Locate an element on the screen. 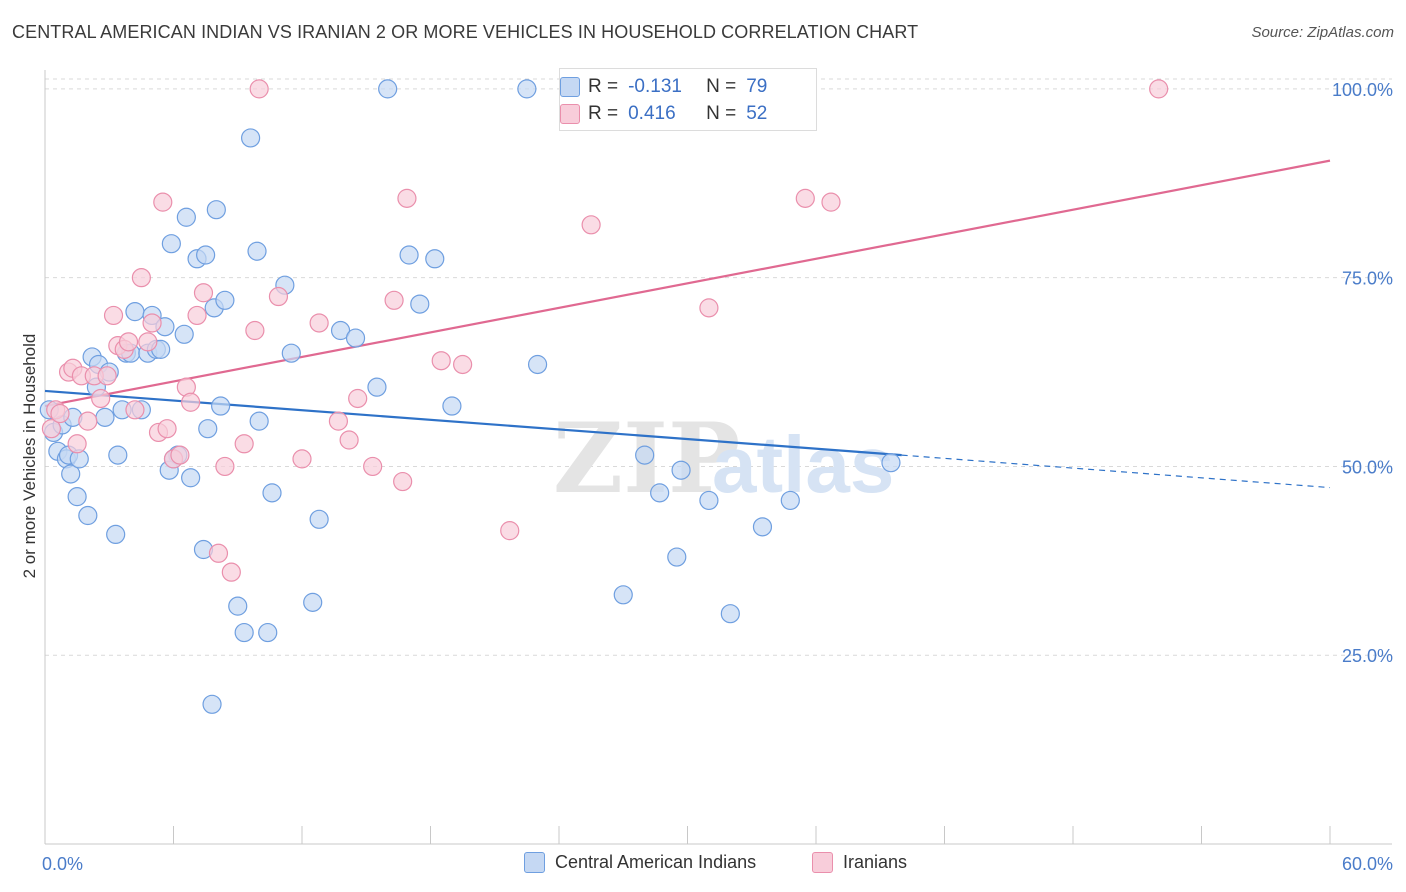 The height and width of the screenshot is (892, 1406). series-swatch-pink is located at coordinates (822, 862).